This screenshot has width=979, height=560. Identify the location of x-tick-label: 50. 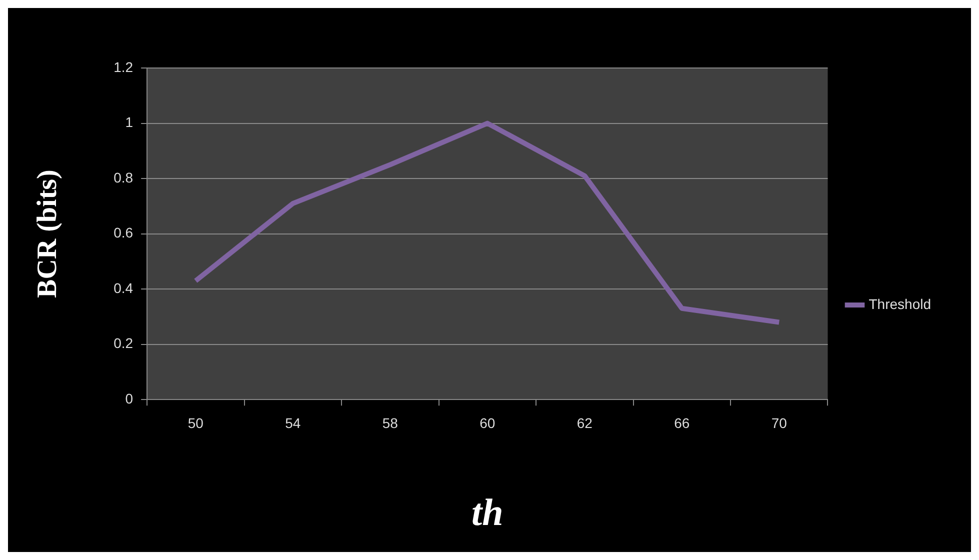
(196, 422).